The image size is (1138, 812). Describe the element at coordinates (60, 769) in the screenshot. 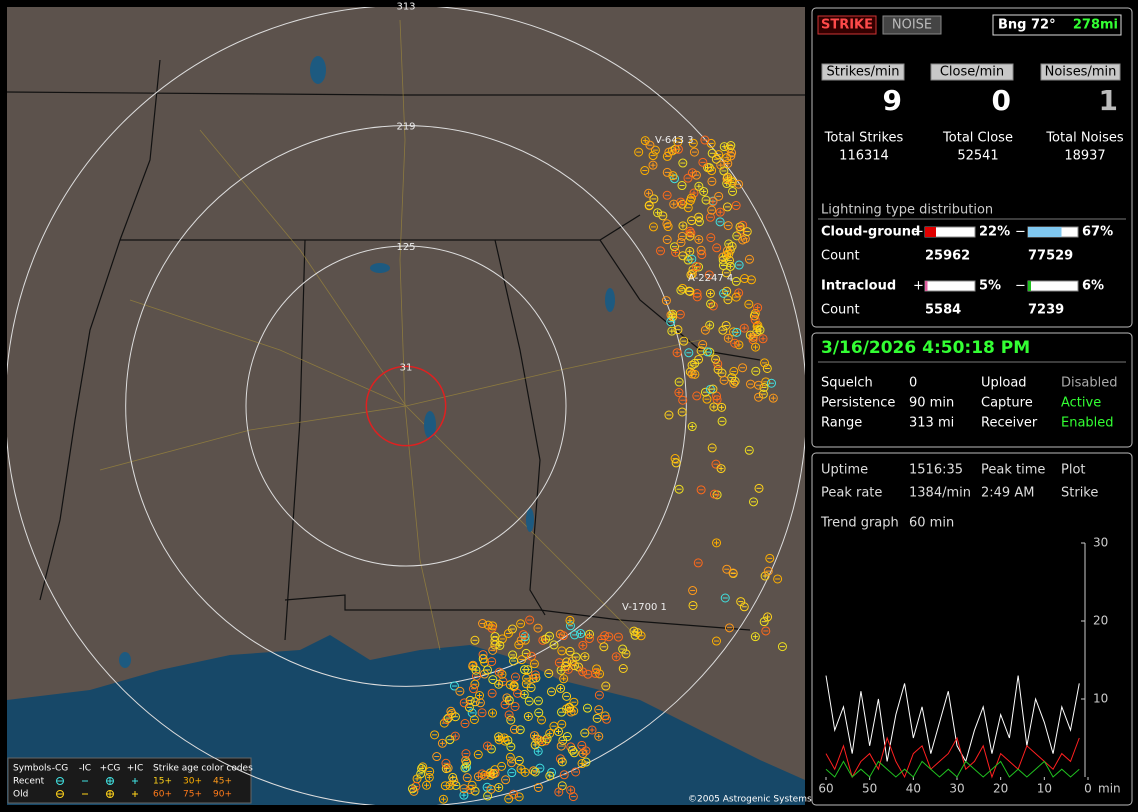

I see `legend-type: -CG` at that location.